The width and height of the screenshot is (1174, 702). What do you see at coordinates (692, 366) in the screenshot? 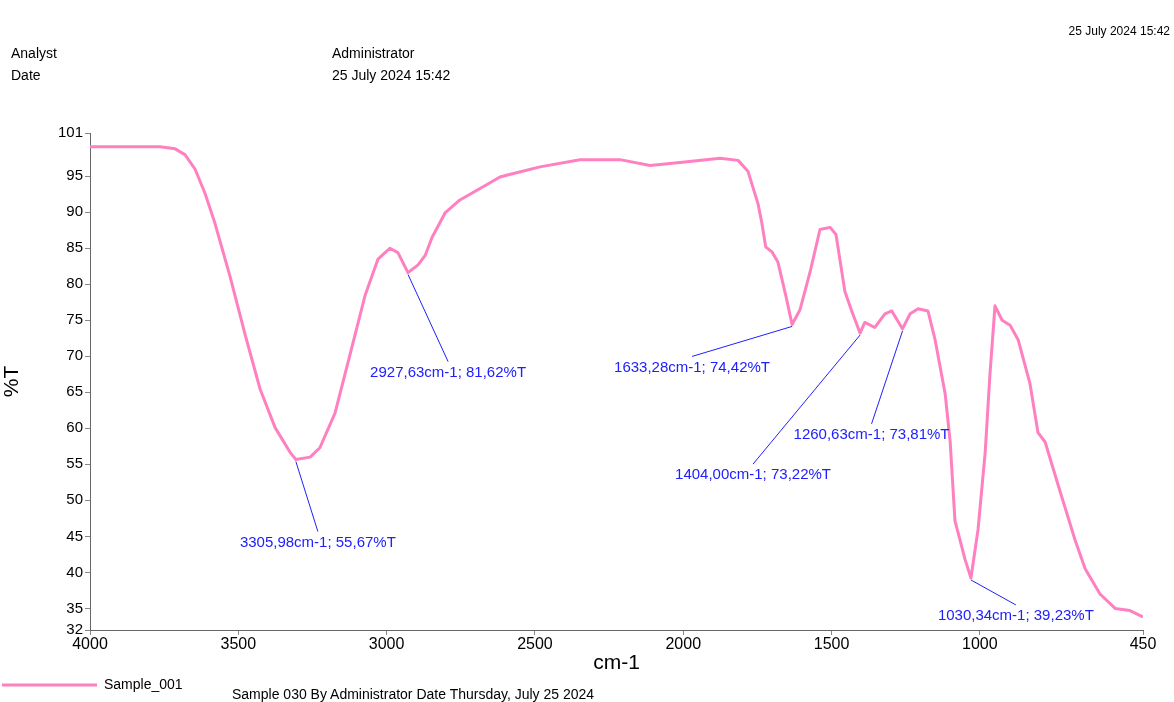
I see `annotation: 1633,28cm-1; 74,42%T` at bounding box center [692, 366].